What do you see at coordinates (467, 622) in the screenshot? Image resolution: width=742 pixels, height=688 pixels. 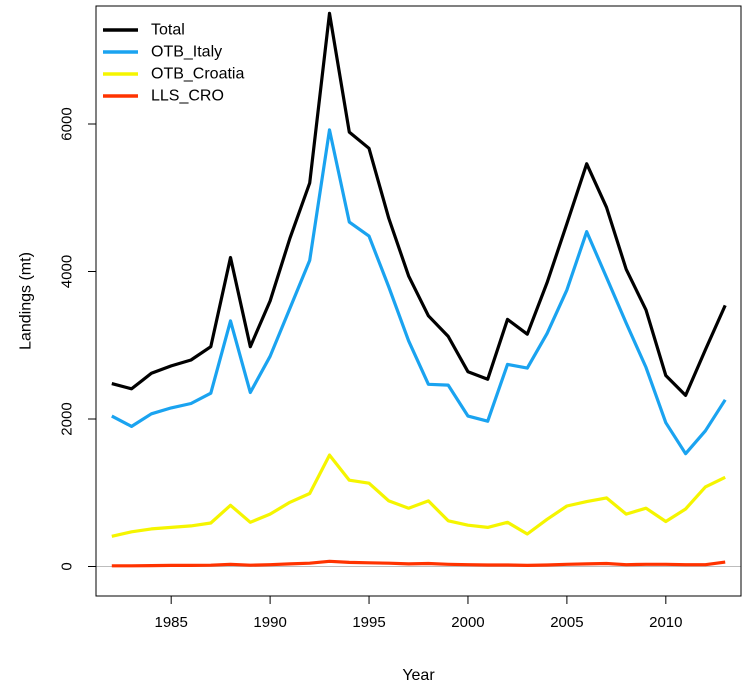 I see `x-tick-label: 2000` at bounding box center [467, 622].